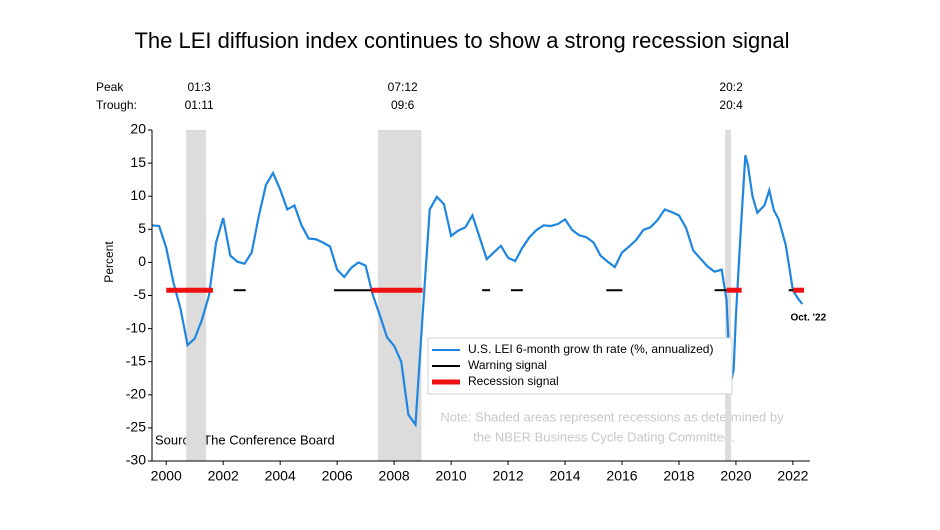 This screenshot has height=530, width=940. What do you see at coordinates (110, 87) in the screenshot?
I see `peak-label: Peak` at bounding box center [110, 87].